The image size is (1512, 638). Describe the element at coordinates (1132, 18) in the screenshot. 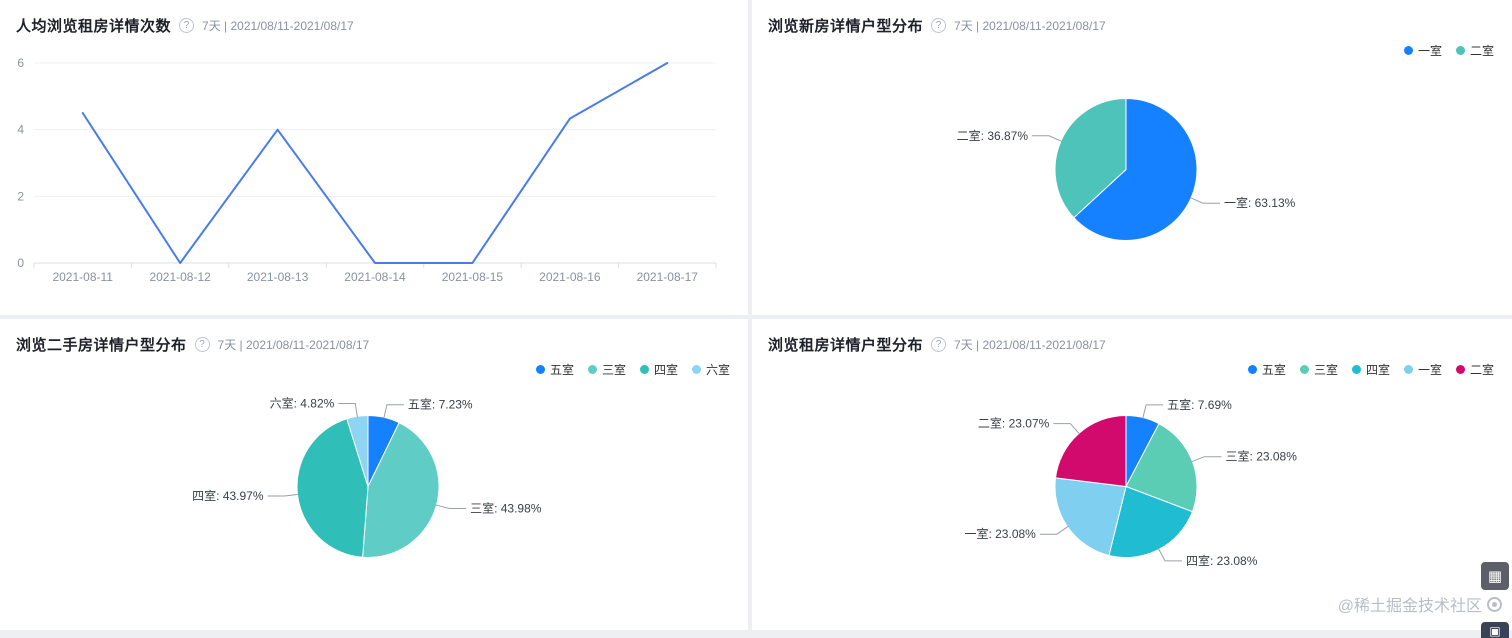

I see `panel-header: 浏览新房详情户型分布 ? 7天 | 2021/08/11-2021/08/17` at that location.